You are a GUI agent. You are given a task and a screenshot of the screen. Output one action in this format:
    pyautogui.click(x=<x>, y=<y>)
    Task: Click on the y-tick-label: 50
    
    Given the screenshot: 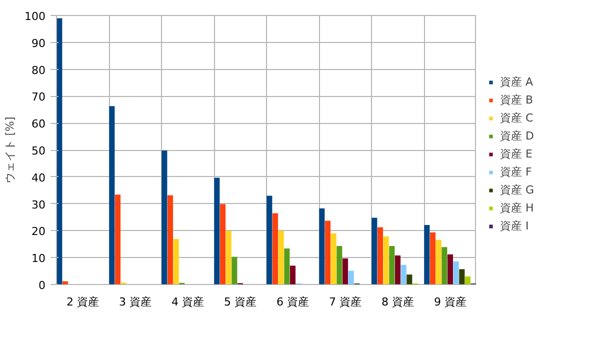 What is the action you would take?
    pyautogui.click(x=39, y=151)
    